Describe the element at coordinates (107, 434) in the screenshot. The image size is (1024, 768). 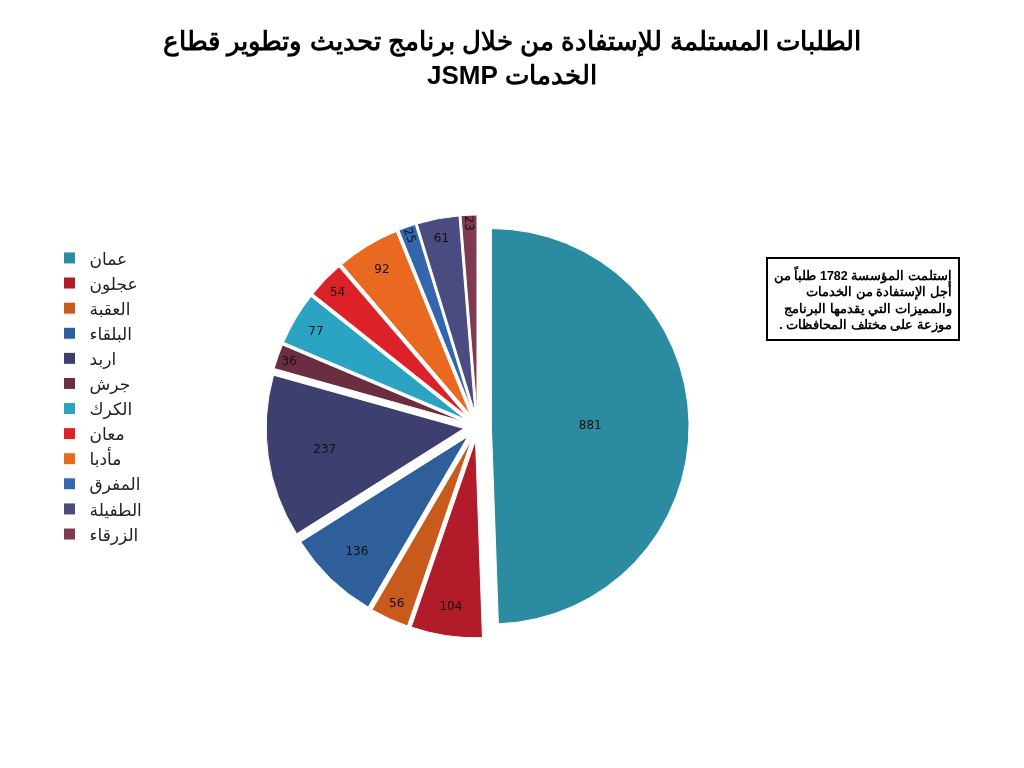
I see `legend-label: معان` at that location.